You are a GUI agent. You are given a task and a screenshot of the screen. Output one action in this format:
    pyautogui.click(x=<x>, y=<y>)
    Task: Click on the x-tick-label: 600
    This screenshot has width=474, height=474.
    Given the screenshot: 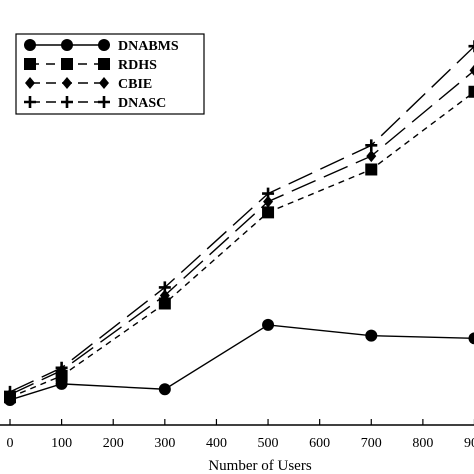 What is the action you would take?
    pyautogui.click(x=319, y=443)
    